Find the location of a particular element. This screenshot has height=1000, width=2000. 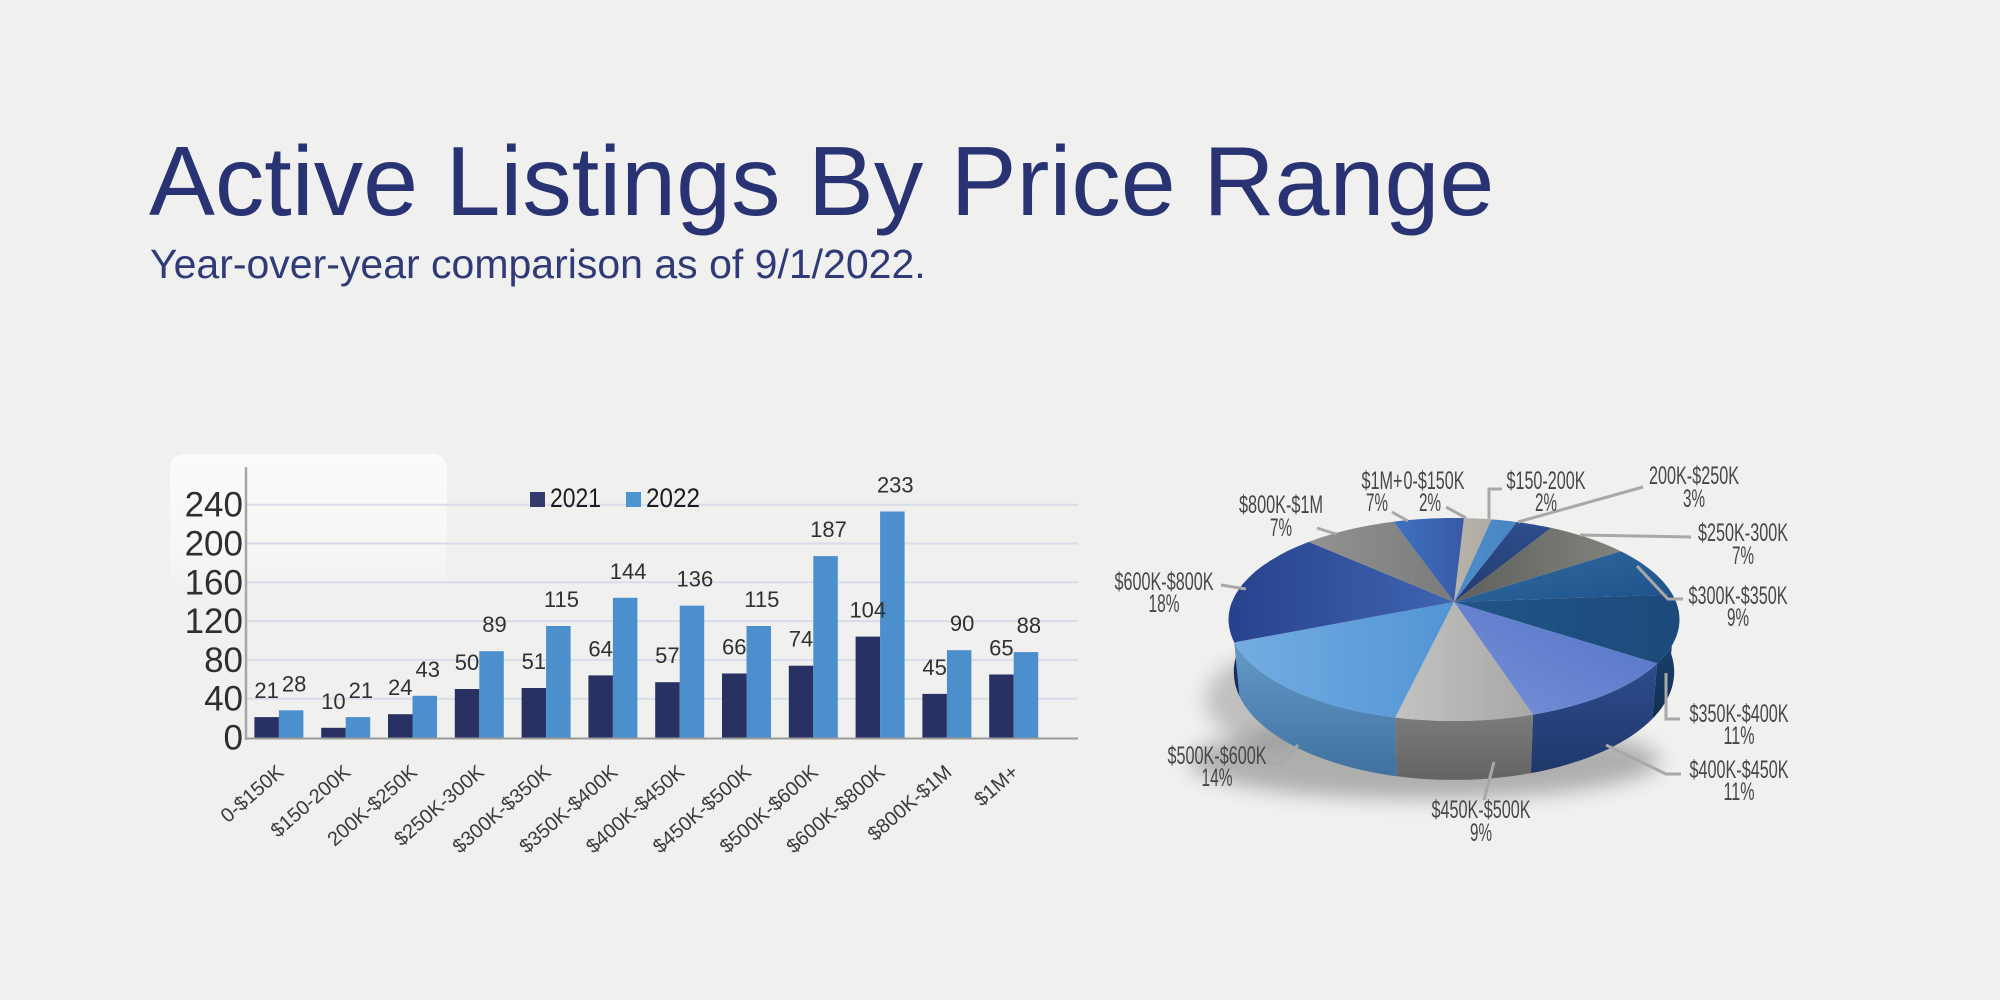

svg-text: $350K-$400K is located at coordinates (1739, 714).